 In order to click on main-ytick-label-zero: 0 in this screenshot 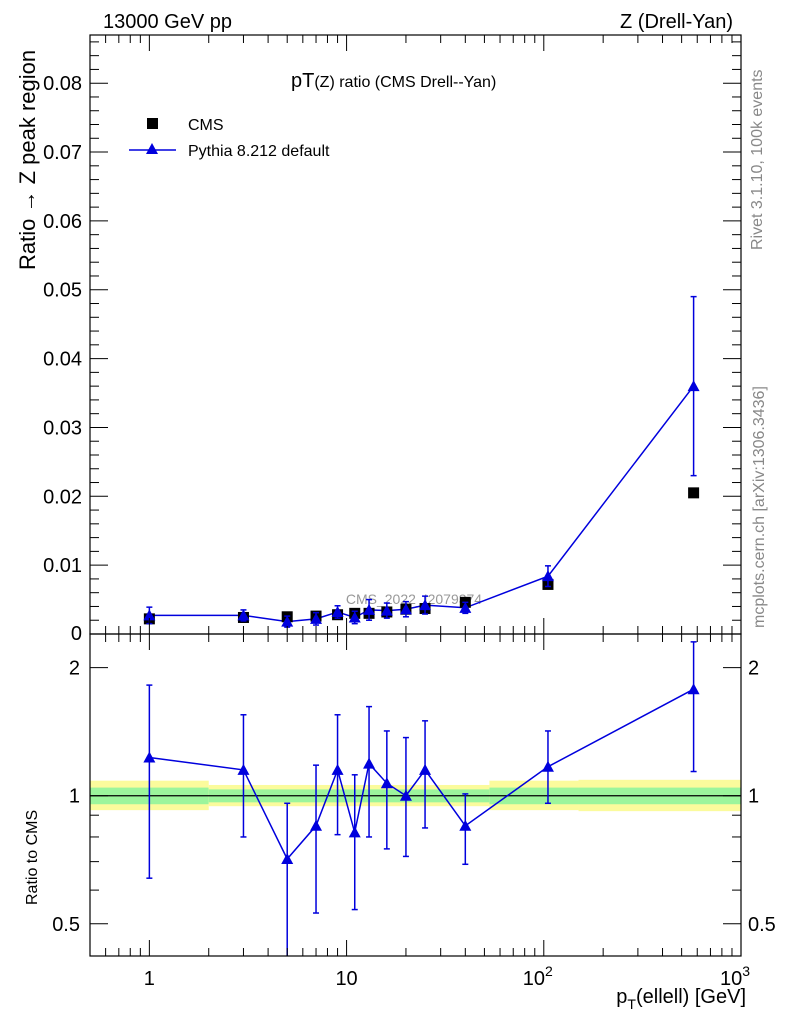, I will do `click(76, 634)`.